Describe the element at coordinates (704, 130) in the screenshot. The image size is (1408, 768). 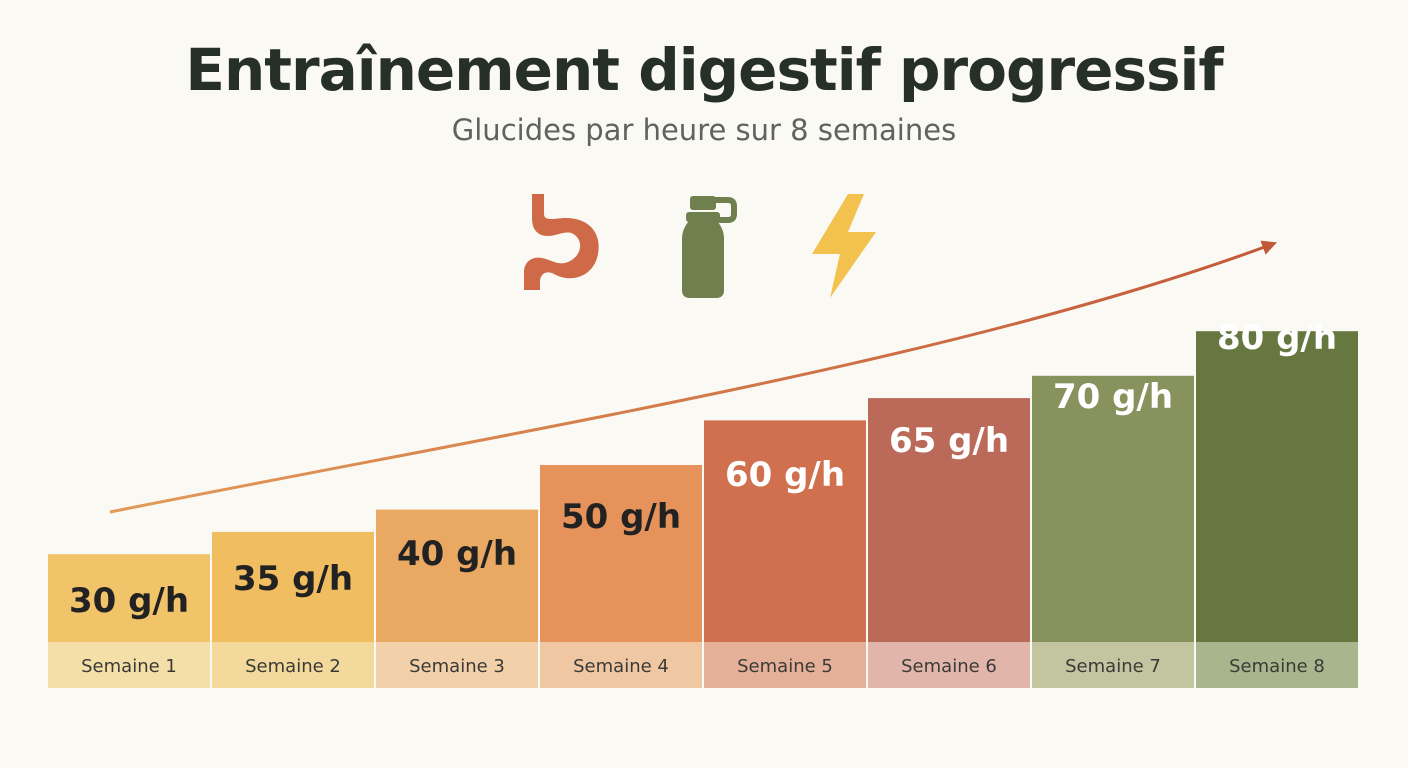
I see `chart-subtitle: Glucides par heure sur 8 semaines` at that location.